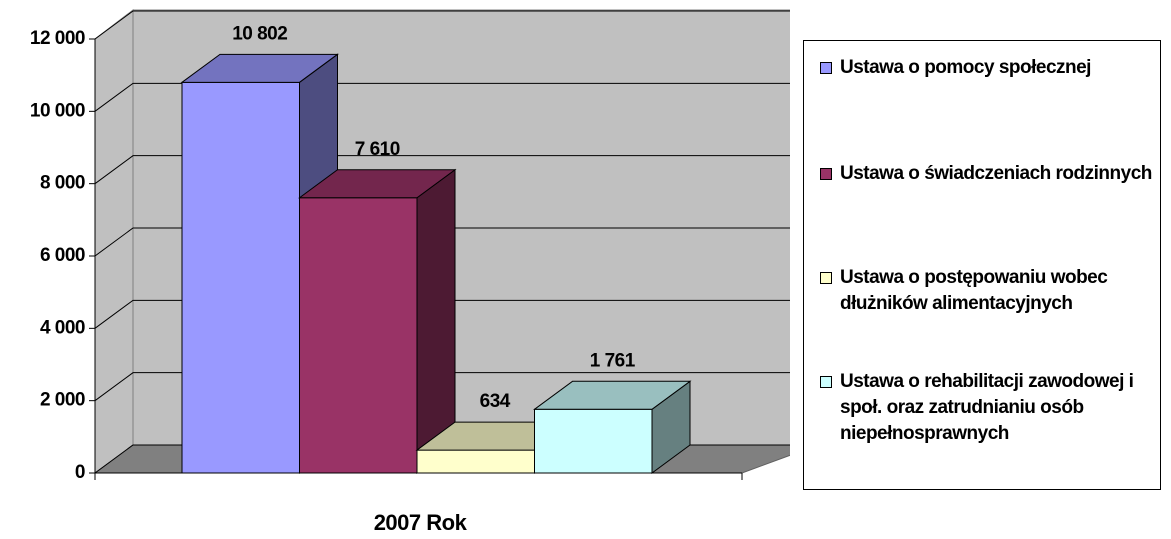 The width and height of the screenshot is (1171, 539). I want to click on x-tick-label: 2007 Rok, so click(421, 522).